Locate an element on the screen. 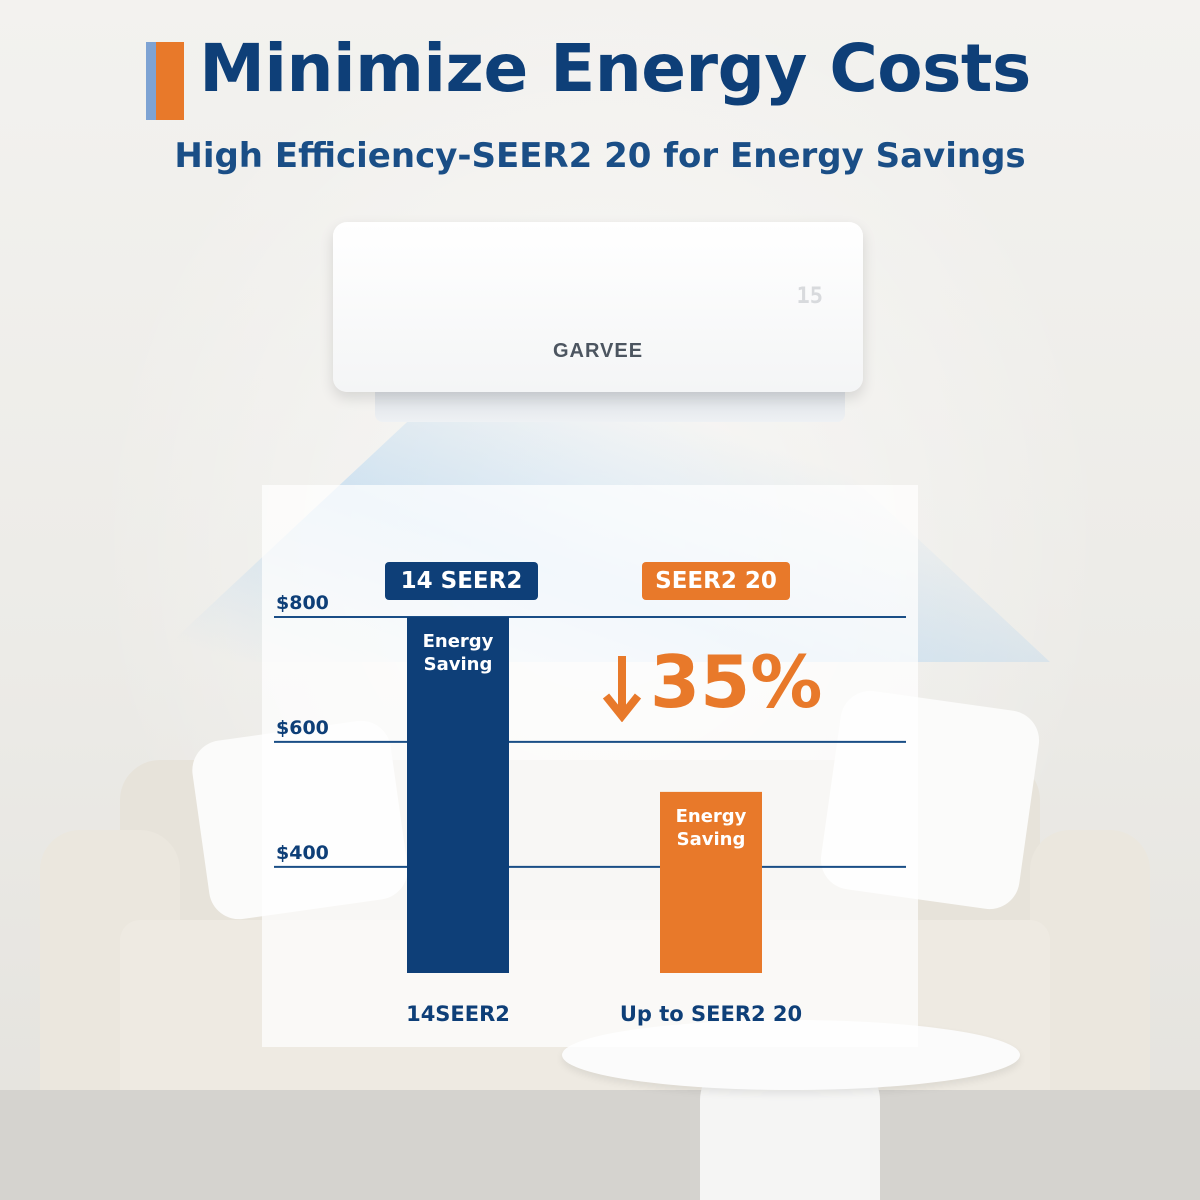  reduction-value: 35% is located at coordinates (736, 682).